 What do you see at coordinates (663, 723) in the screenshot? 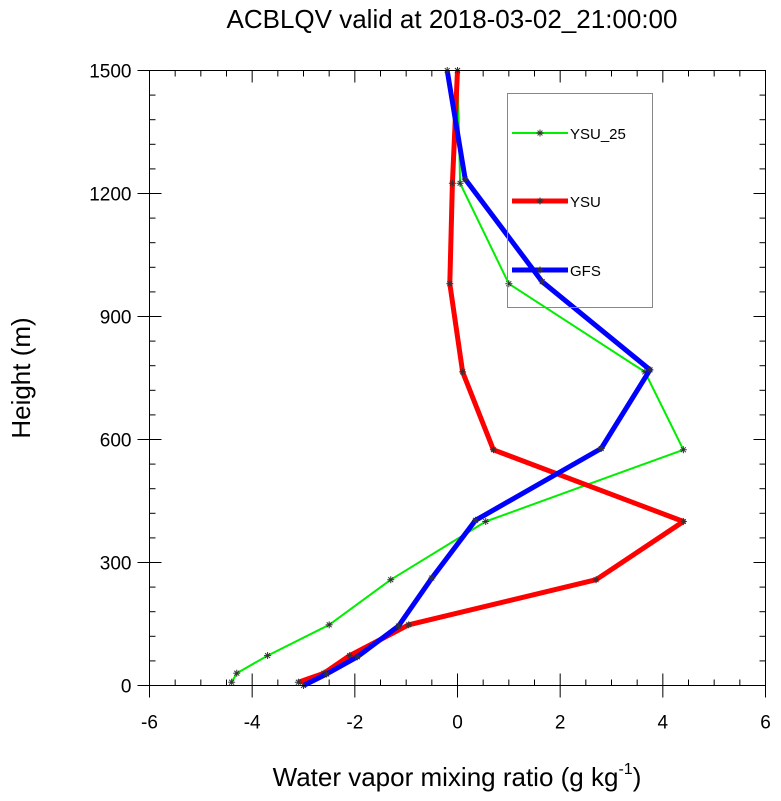
I see `x-tick-label: 4` at bounding box center [663, 723].